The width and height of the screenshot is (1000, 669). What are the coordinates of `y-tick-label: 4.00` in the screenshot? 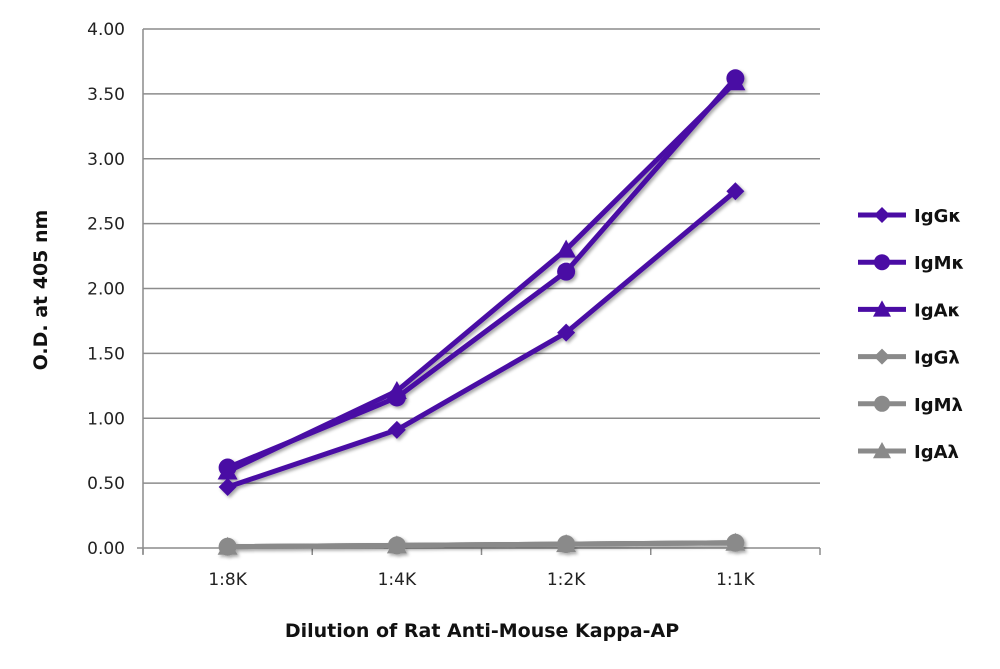 It's located at (106, 30).